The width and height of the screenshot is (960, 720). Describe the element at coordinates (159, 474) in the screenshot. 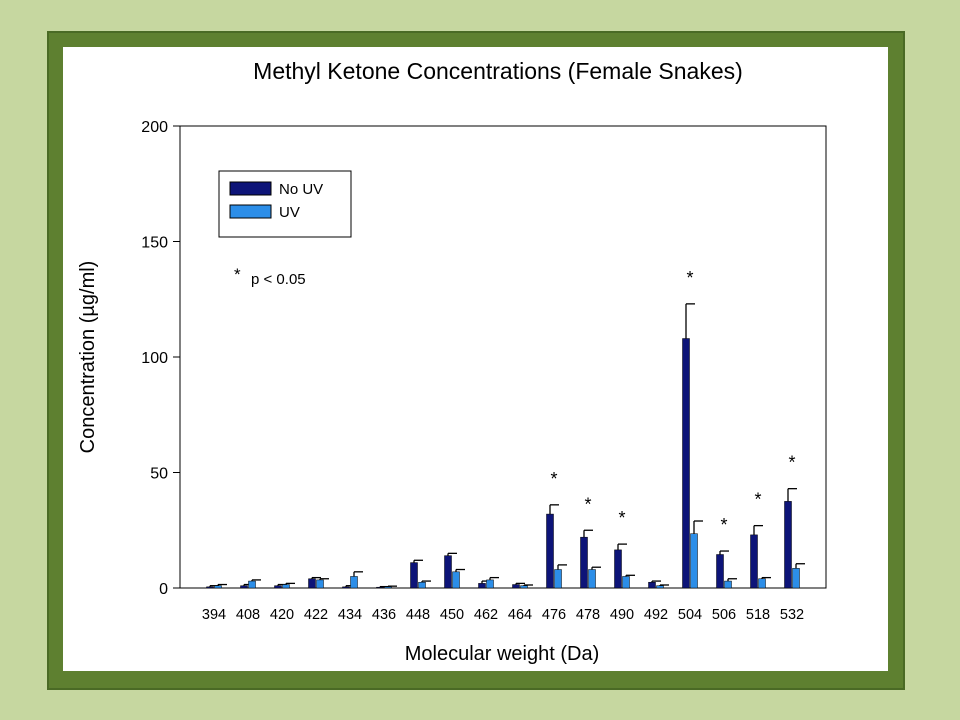

I see `y-tick-label-50: 50` at that location.